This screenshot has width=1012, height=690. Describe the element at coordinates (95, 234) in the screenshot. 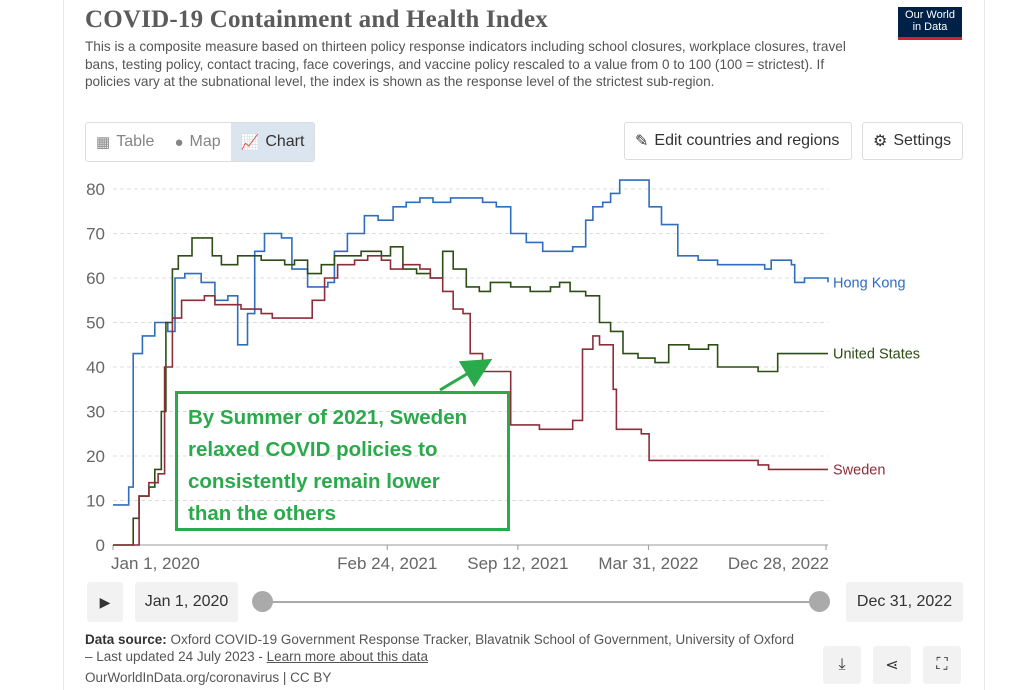

I see `y-tick-label: 70` at that location.